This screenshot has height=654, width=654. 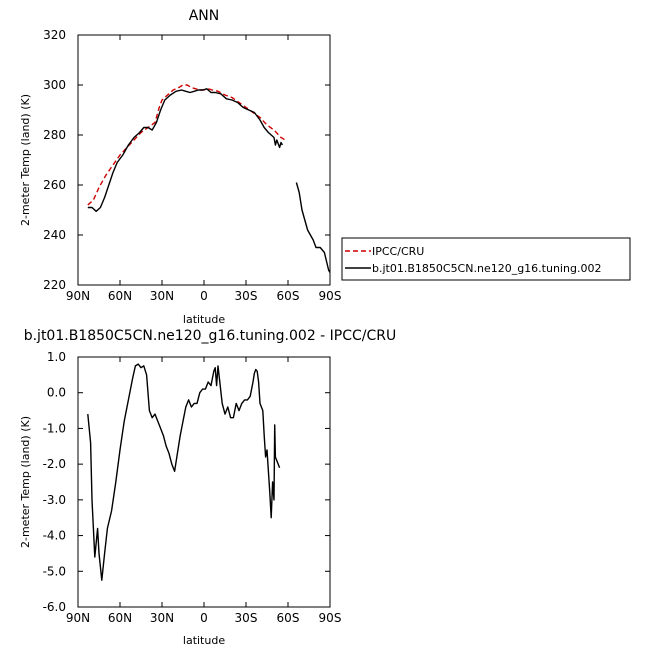 I want to click on bottom-ytick-label: 1.0, so click(x=56, y=357).